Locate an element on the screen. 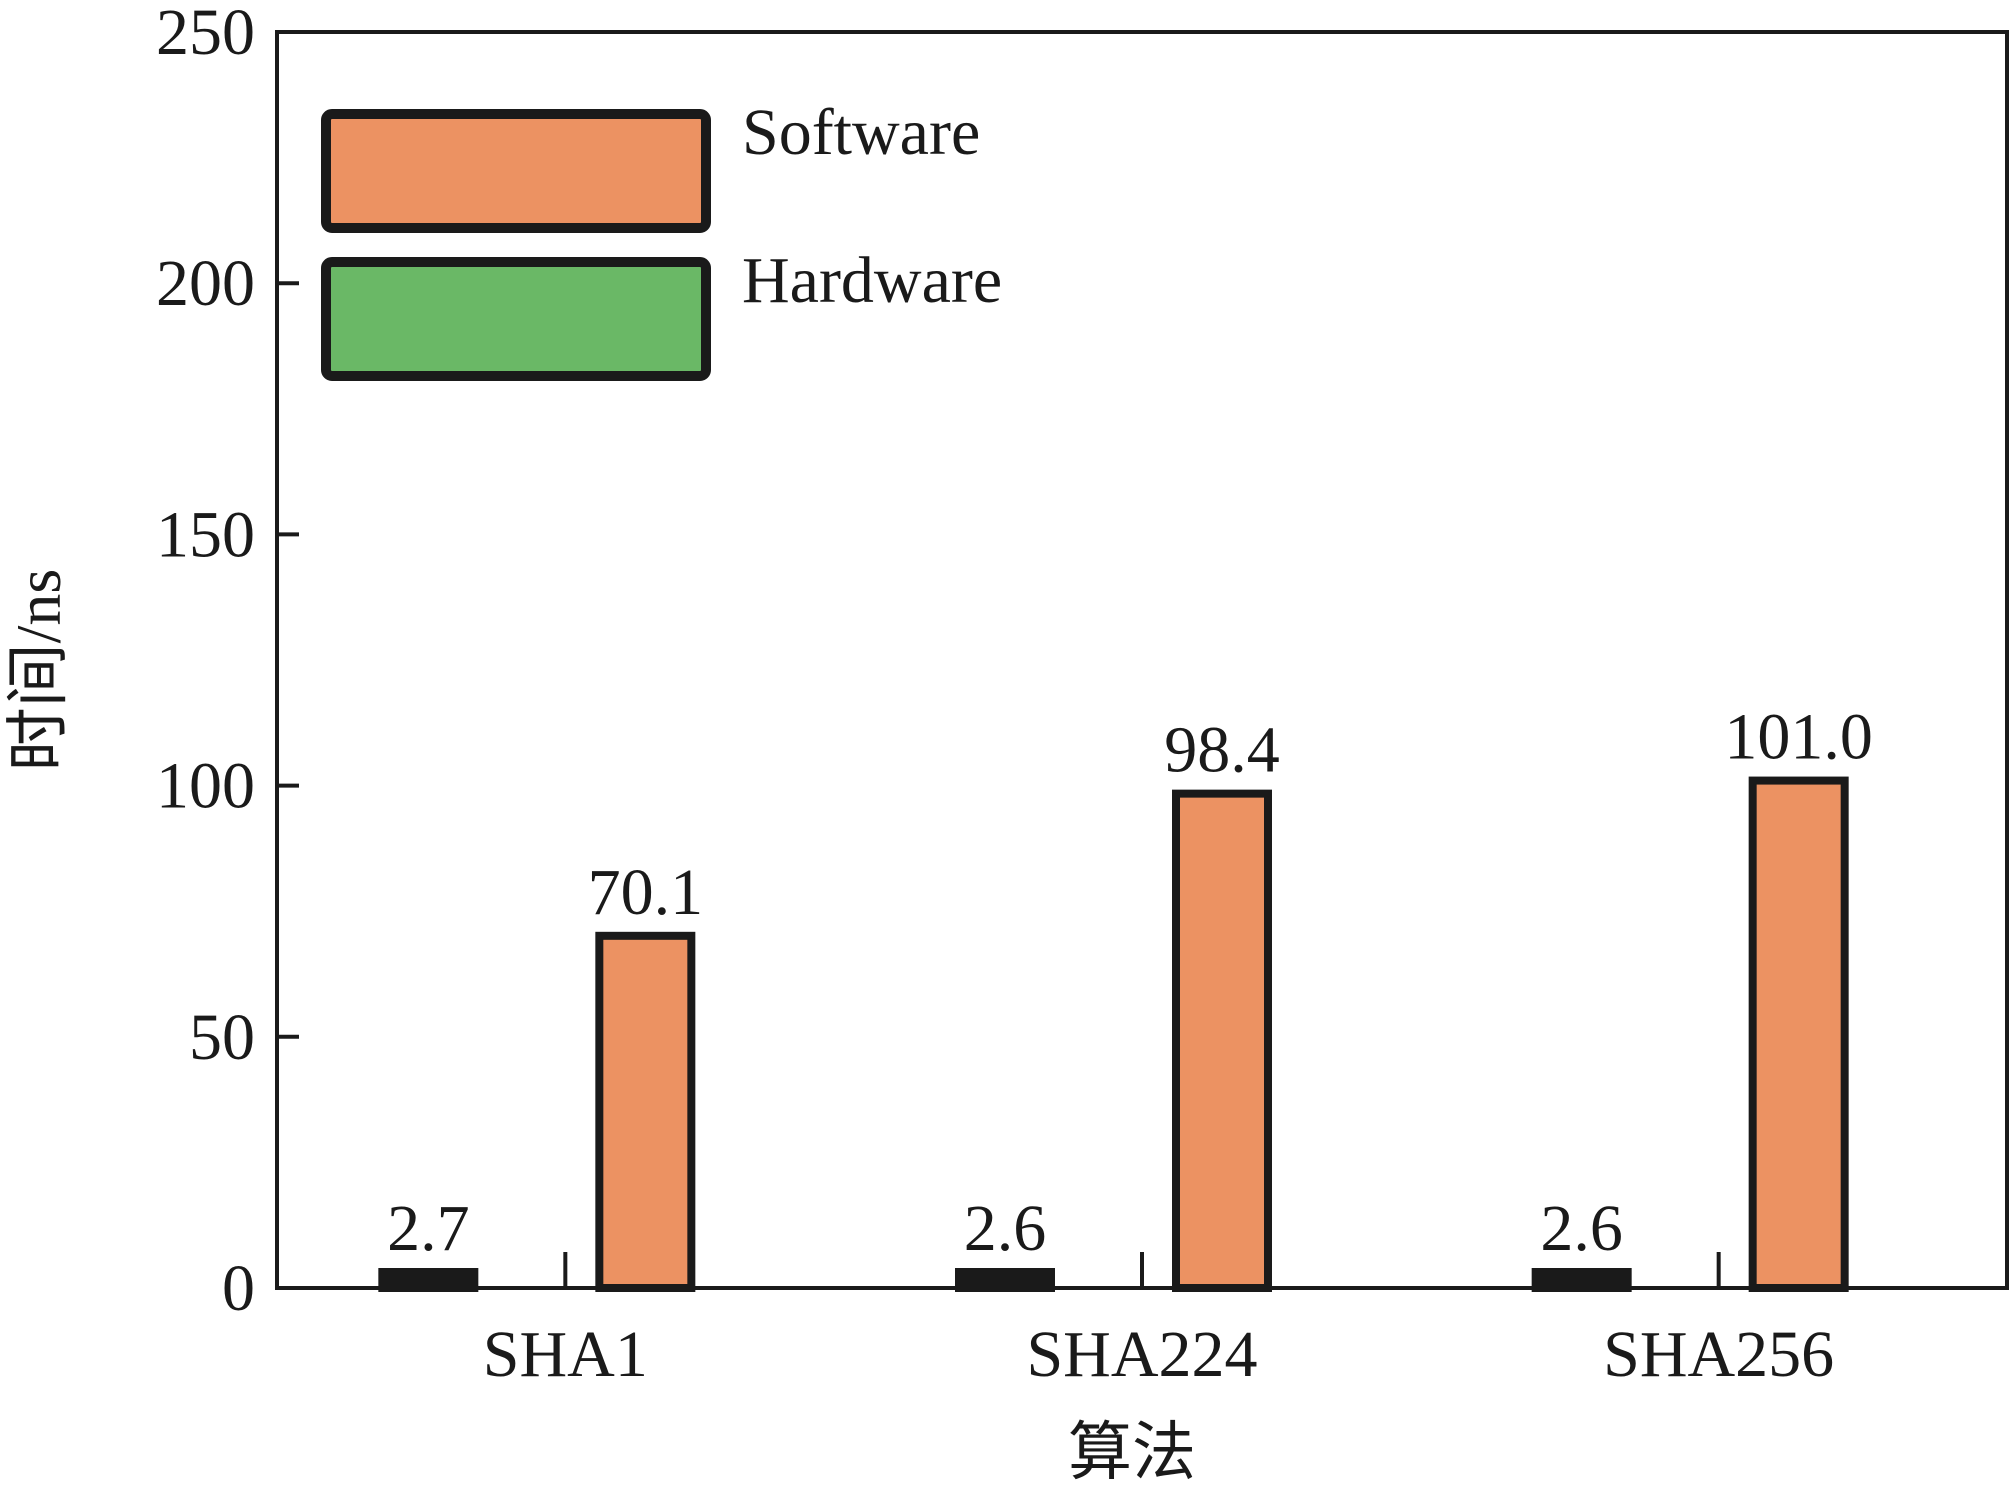 Image resolution: width=2015 pixels, height=1487 pixels. bar-software-sha1 is located at coordinates (645, 1112).